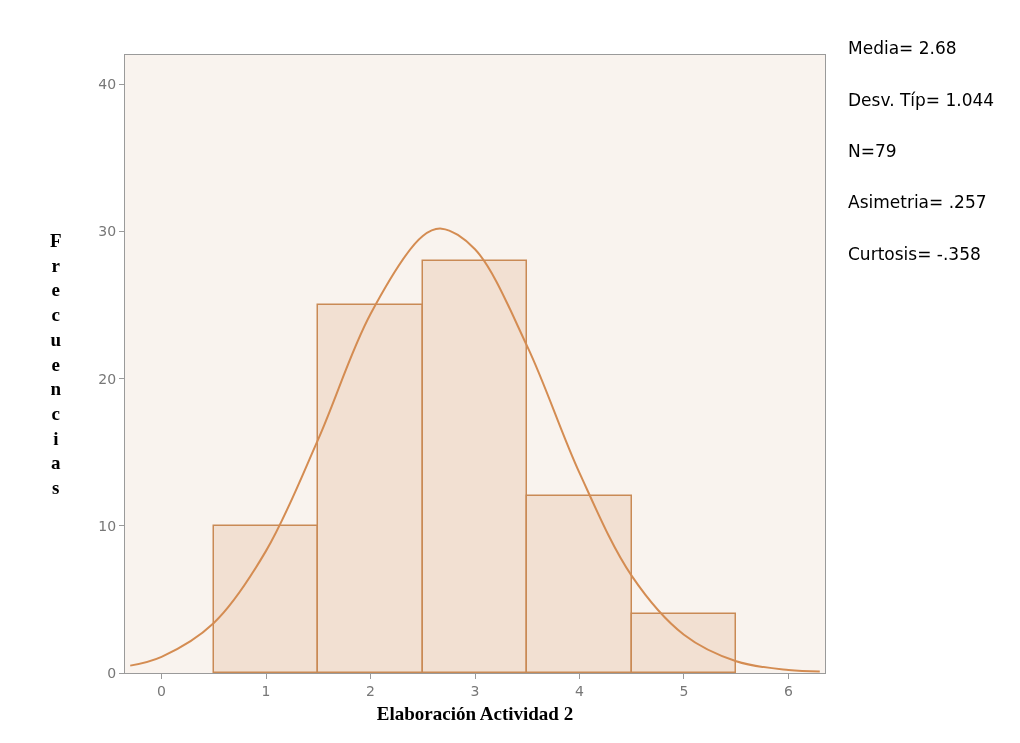 This screenshot has height=743, width=1020. Describe the element at coordinates (107, 84) in the screenshot. I see `y-tick-label: 40` at that location.